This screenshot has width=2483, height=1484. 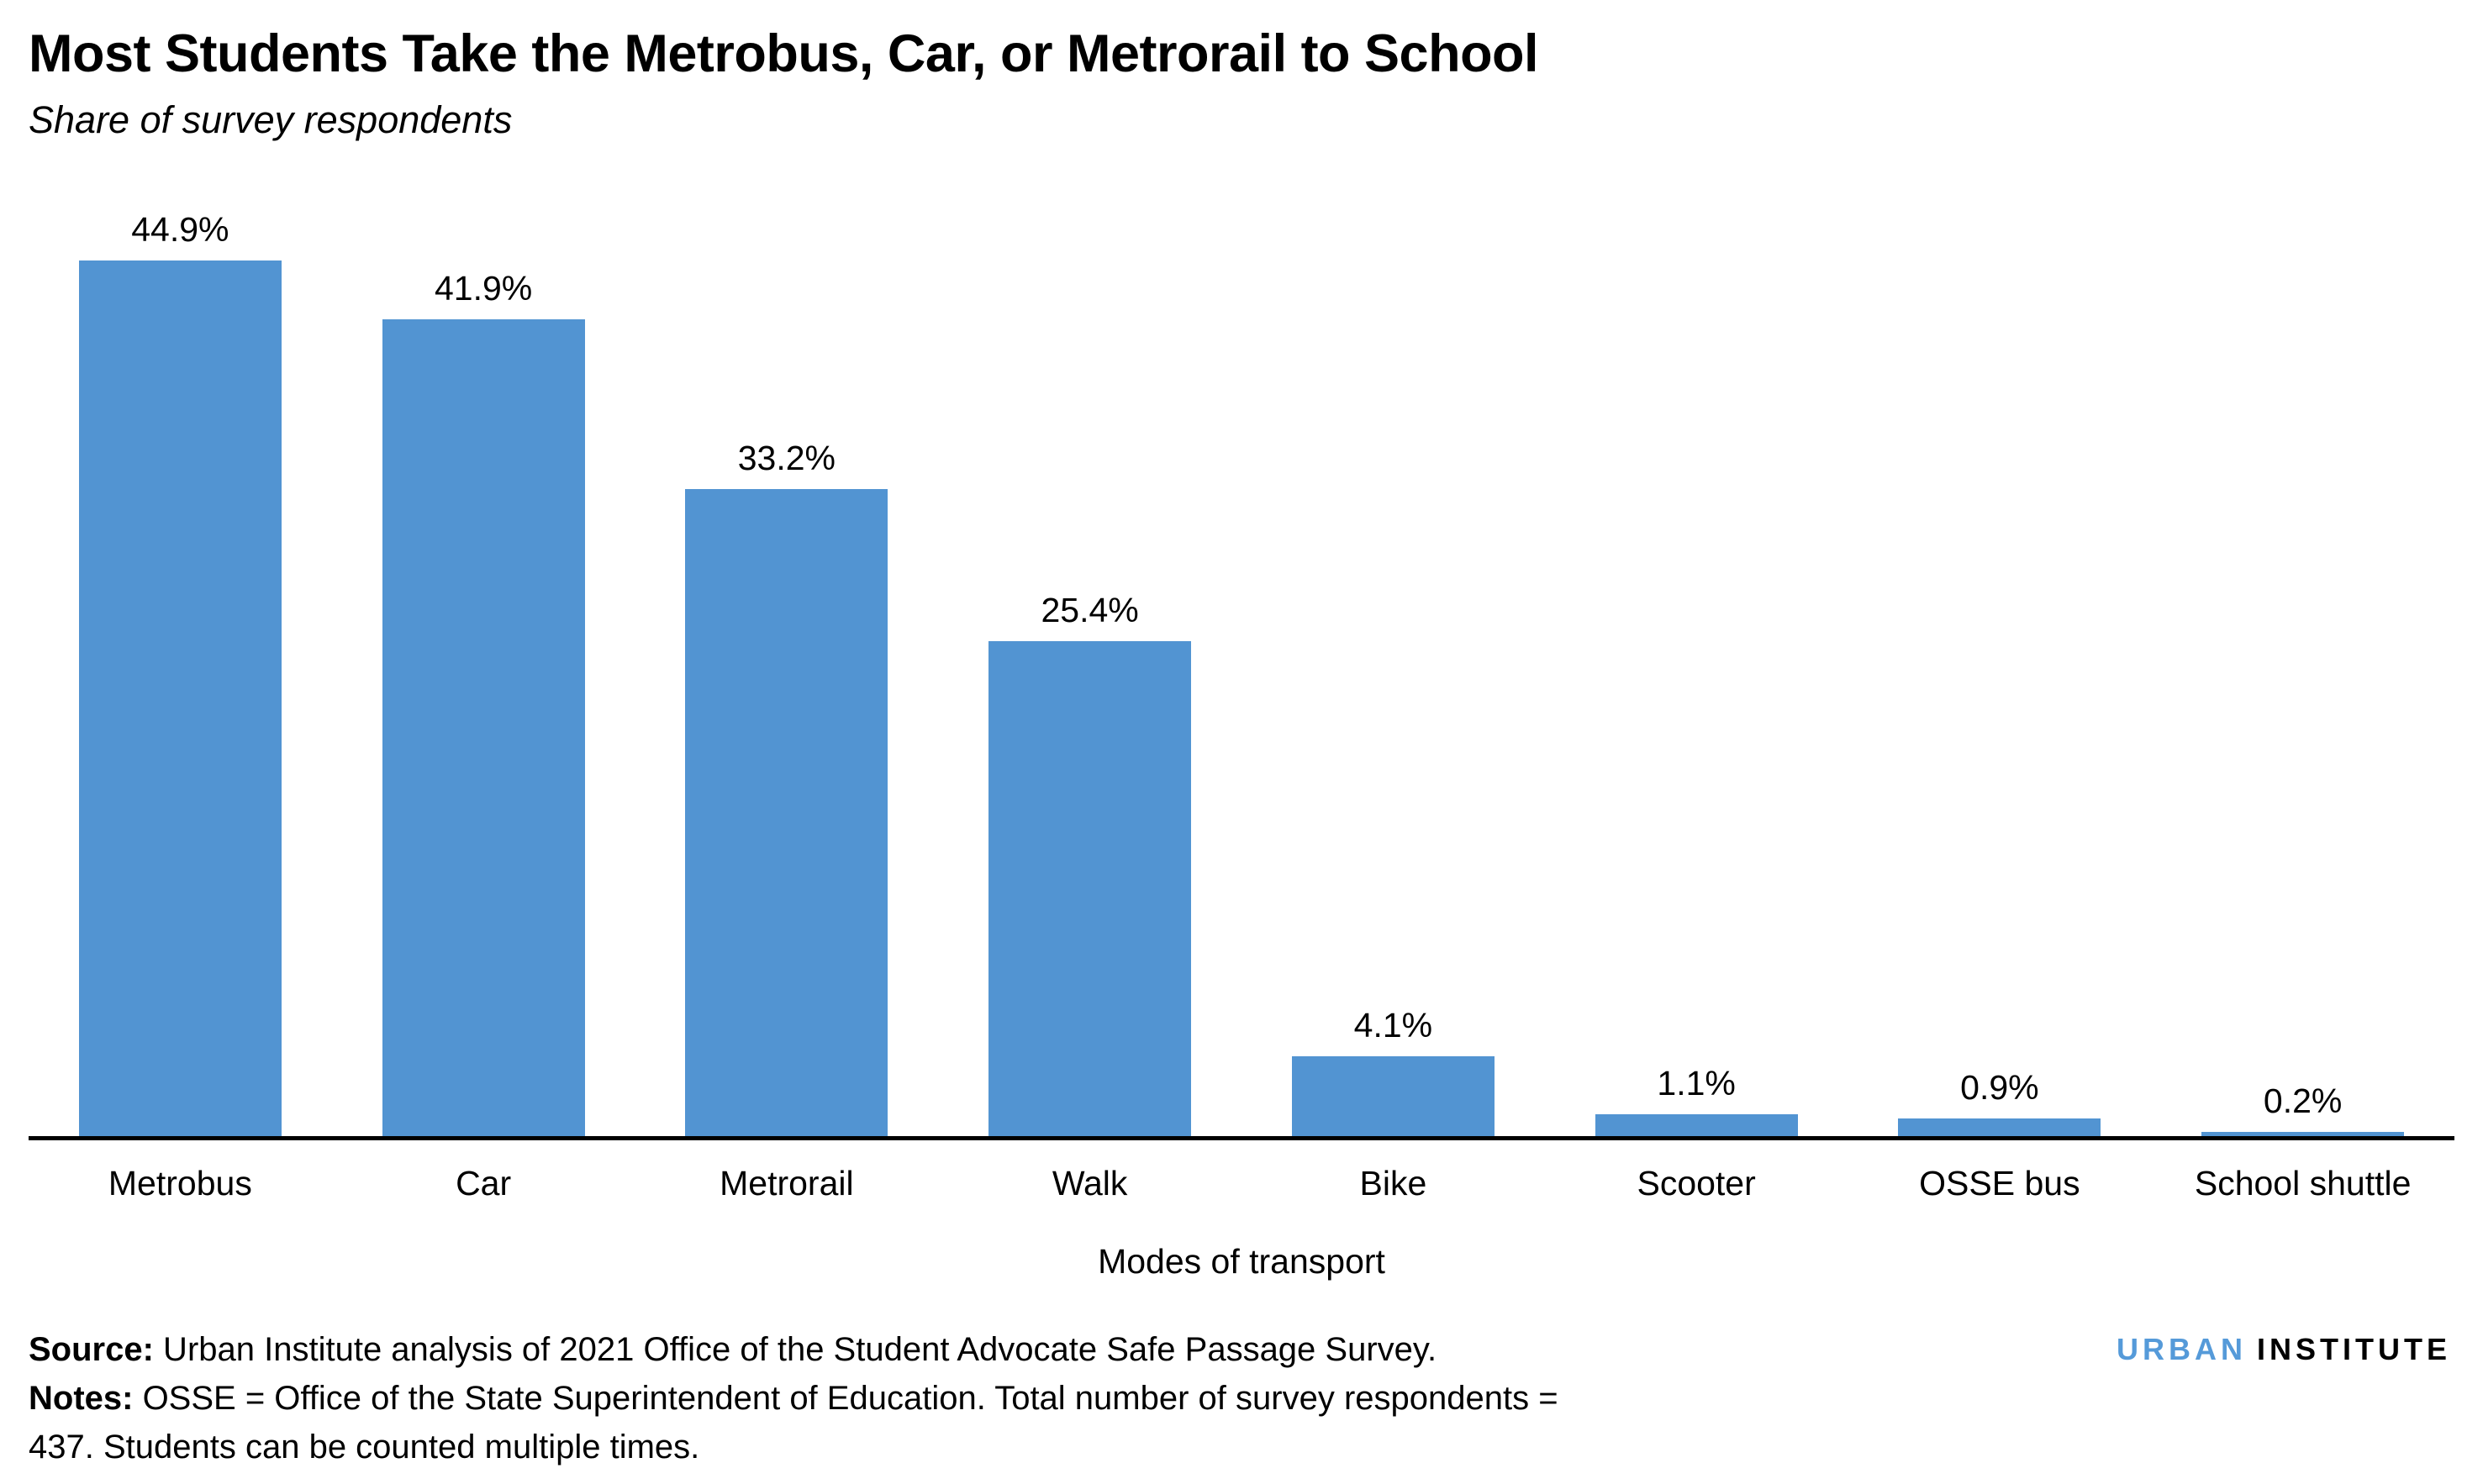 I want to click on bar-column: 33.2%, so click(x=787, y=649).